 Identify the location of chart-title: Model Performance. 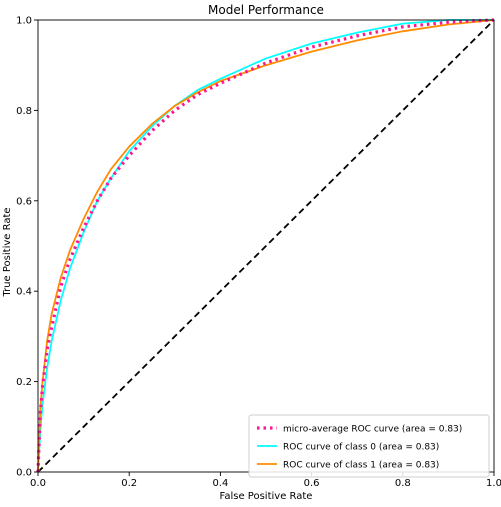
(266, 10).